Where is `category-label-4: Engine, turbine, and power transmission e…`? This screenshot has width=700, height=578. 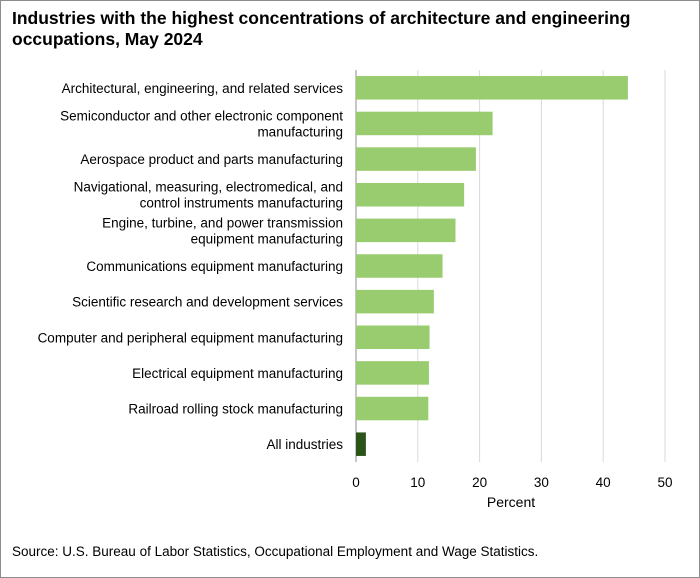
category-label-4: Engine, turbine, and power transmission e… is located at coordinates (222, 230).